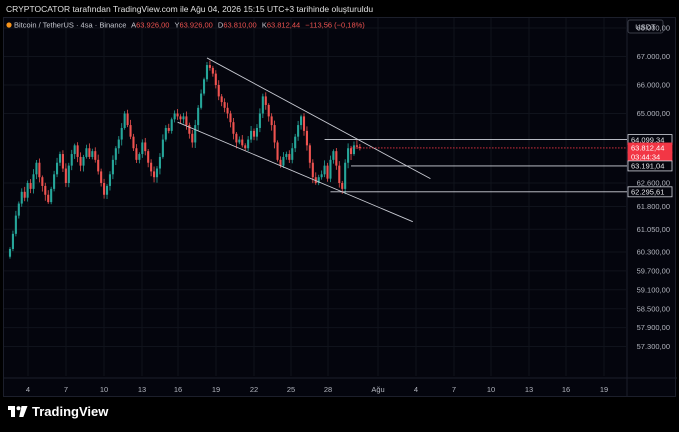  Describe the element at coordinates (653, 271) in the screenshot. I see `price-tick-label: 59.700,00` at that location.